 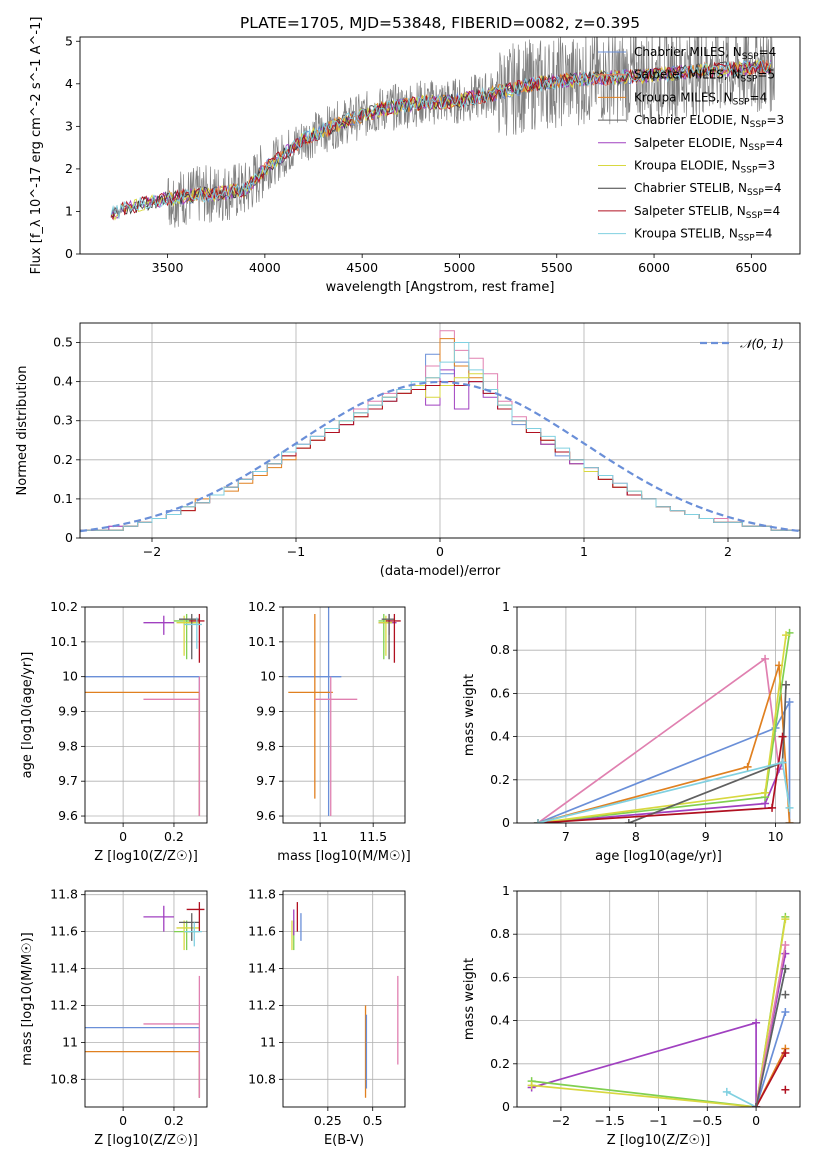 What do you see at coordinates (636, 836) in the screenshot?
I see `x-tick-label: 8` at bounding box center [636, 836].